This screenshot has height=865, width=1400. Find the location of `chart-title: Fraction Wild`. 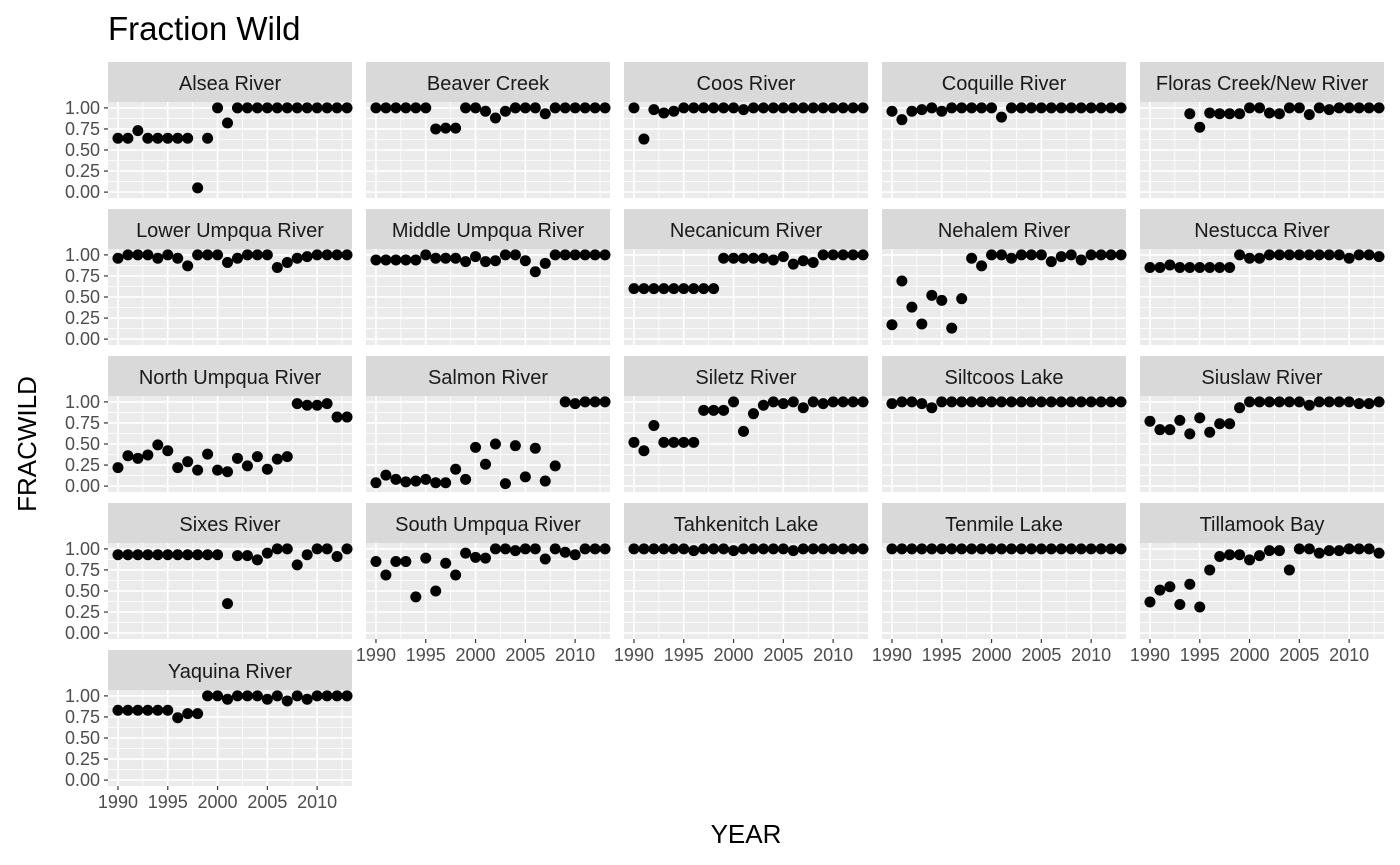

chart-title: Fraction Wild is located at coordinates (204, 28).